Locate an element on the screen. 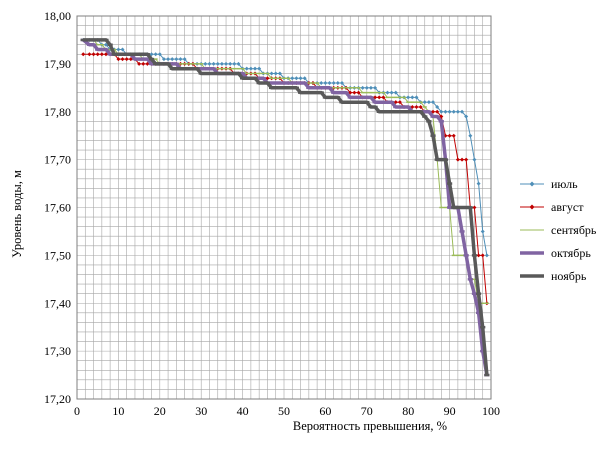  y-tick-label: 17,50 is located at coordinates (57, 255).